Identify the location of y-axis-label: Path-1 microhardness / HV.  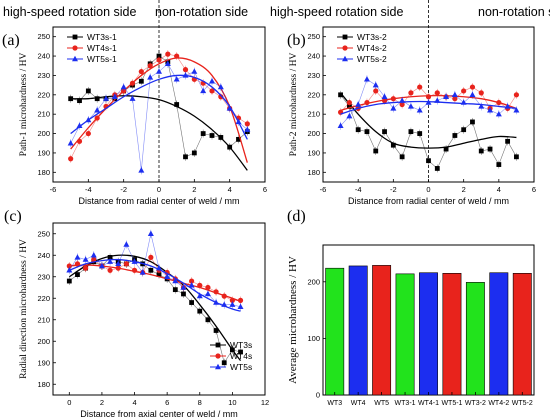
(24, 105).